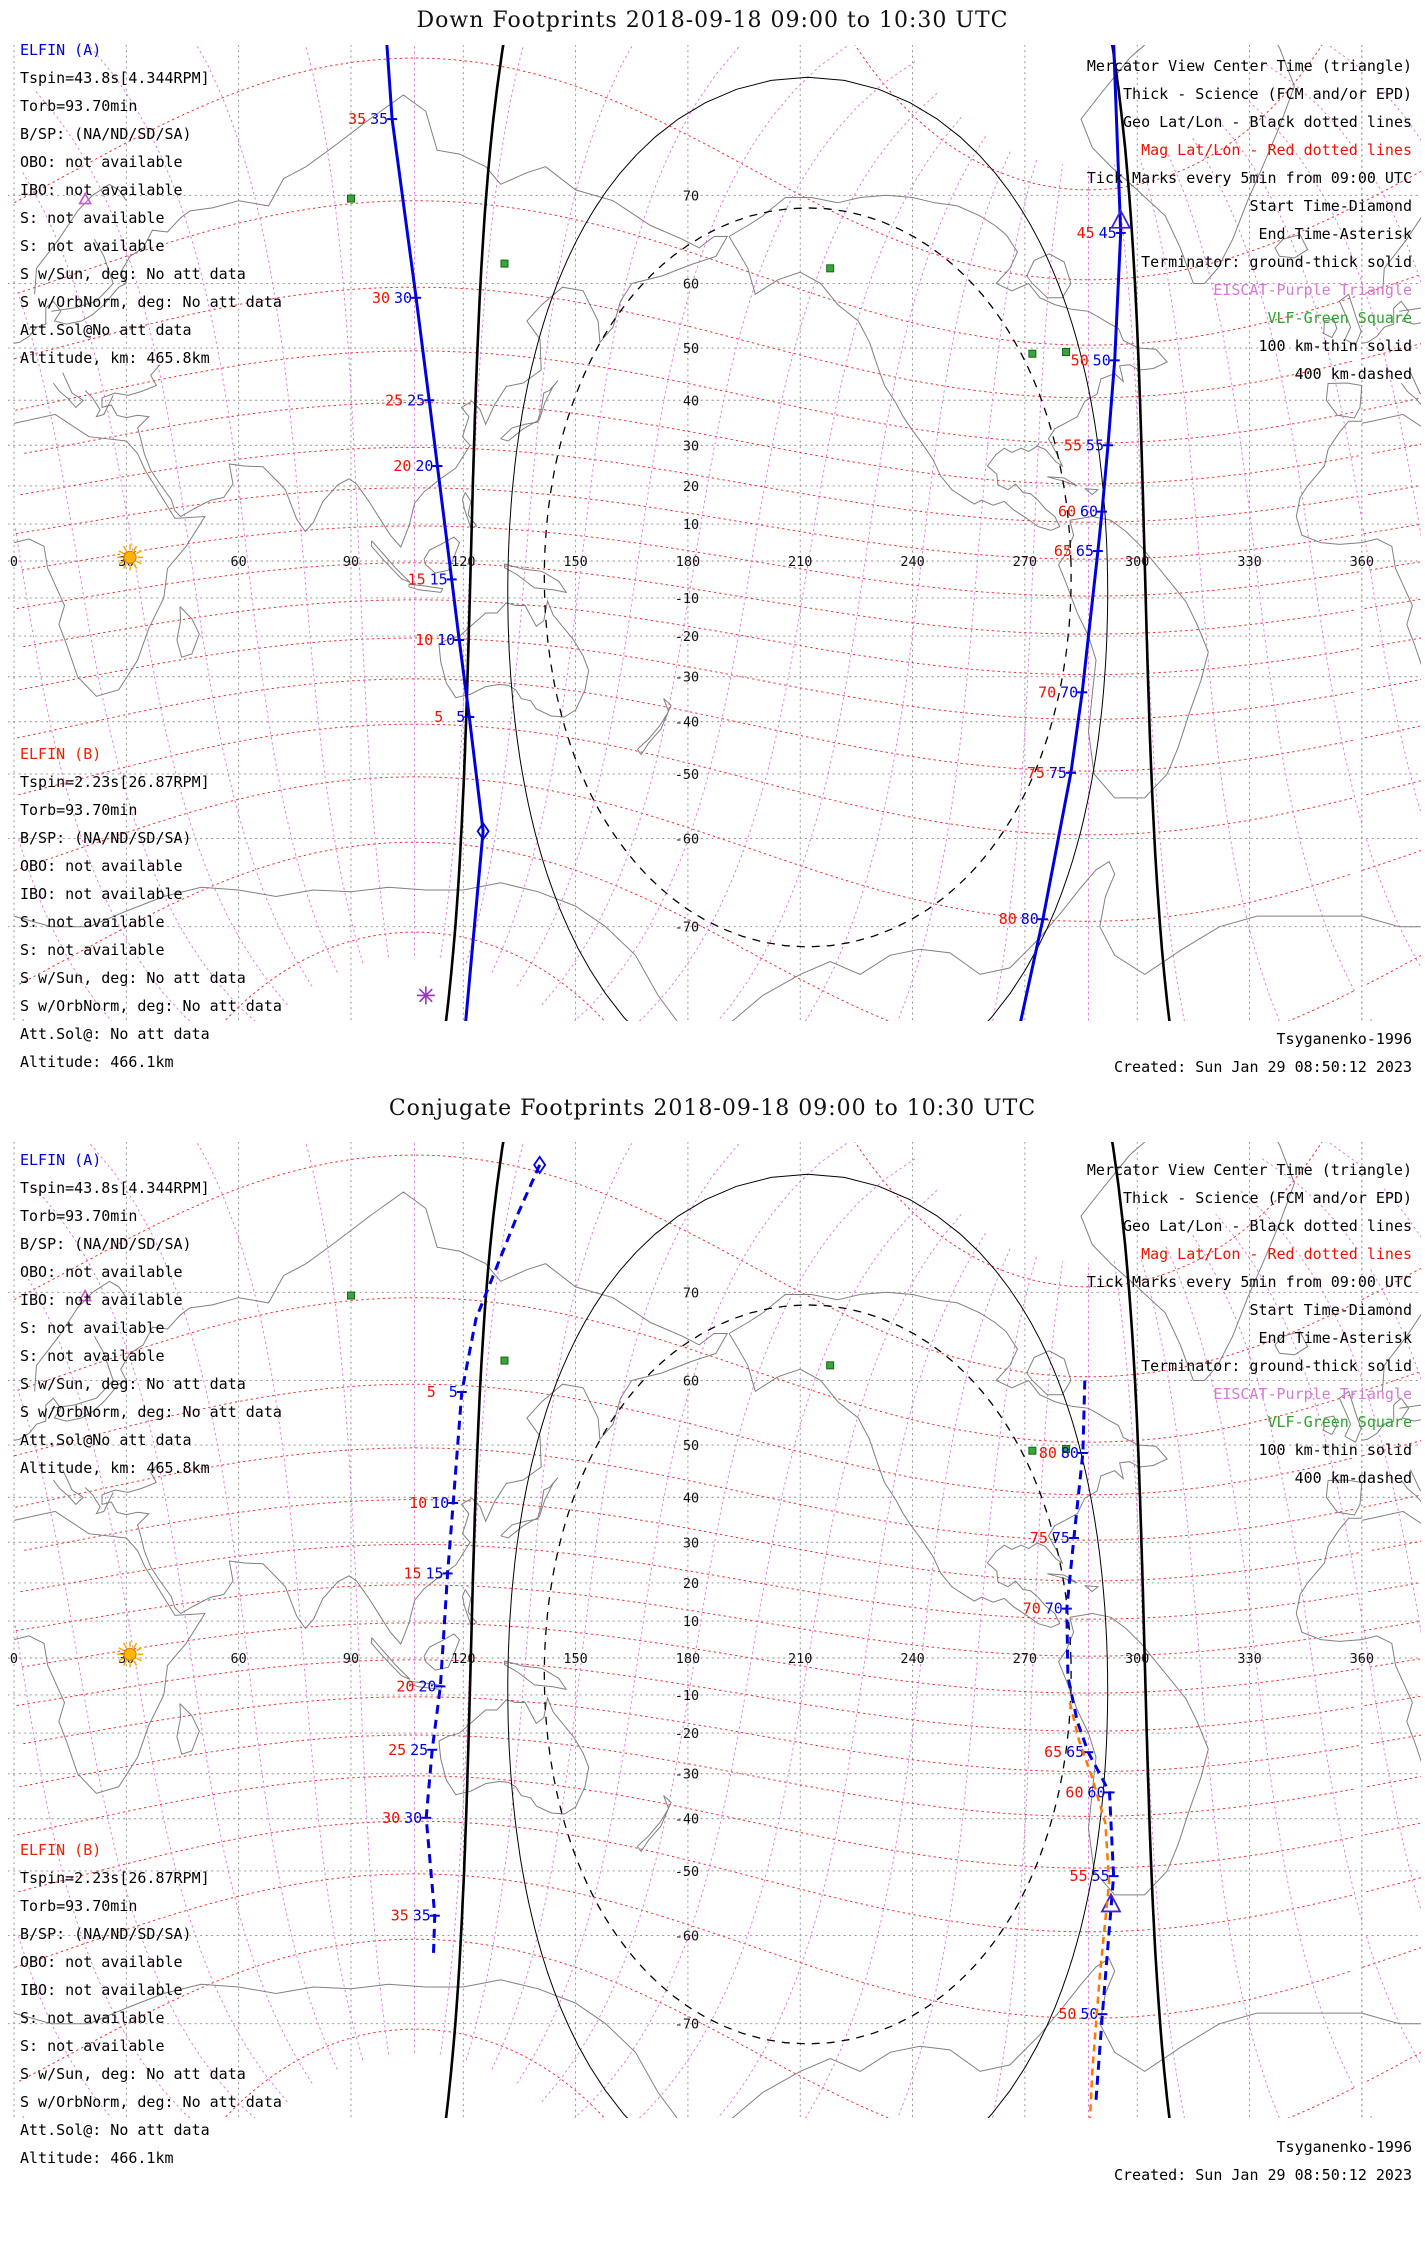 The image size is (1425, 2250). What do you see at coordinates (151, 1412) in the screenshot?
I see `elfin-a-conjugate-line-8: S w/OrbNorm, deg: No att data` at bounding box center [151, 1412].